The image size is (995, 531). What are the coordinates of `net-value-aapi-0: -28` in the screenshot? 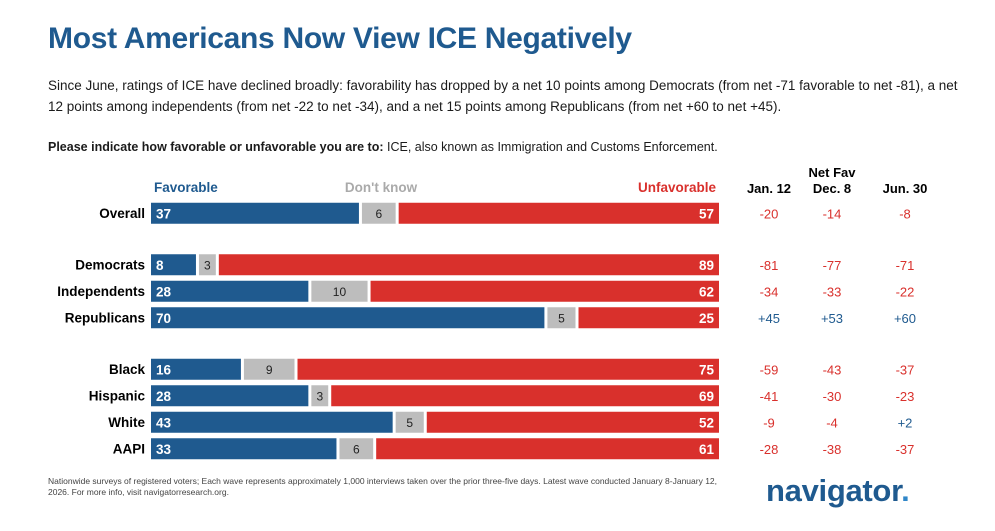 It's located at (769, 449).